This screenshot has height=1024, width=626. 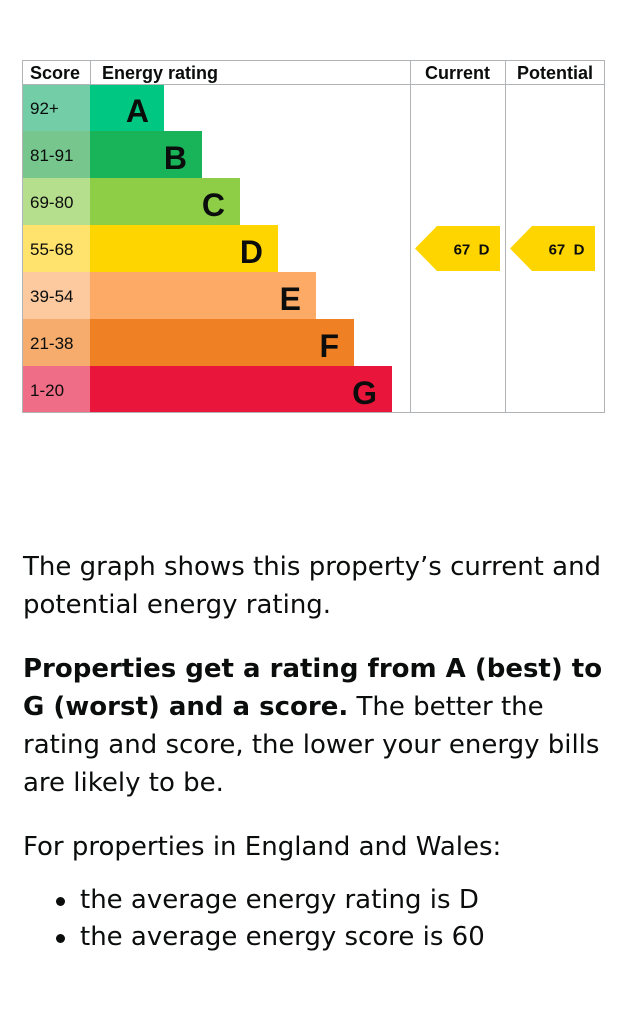 What do you see at coordinates (51, 296) in the screenshot?
I see `score-label-e: 39-54` at bounding box center [51, 296].